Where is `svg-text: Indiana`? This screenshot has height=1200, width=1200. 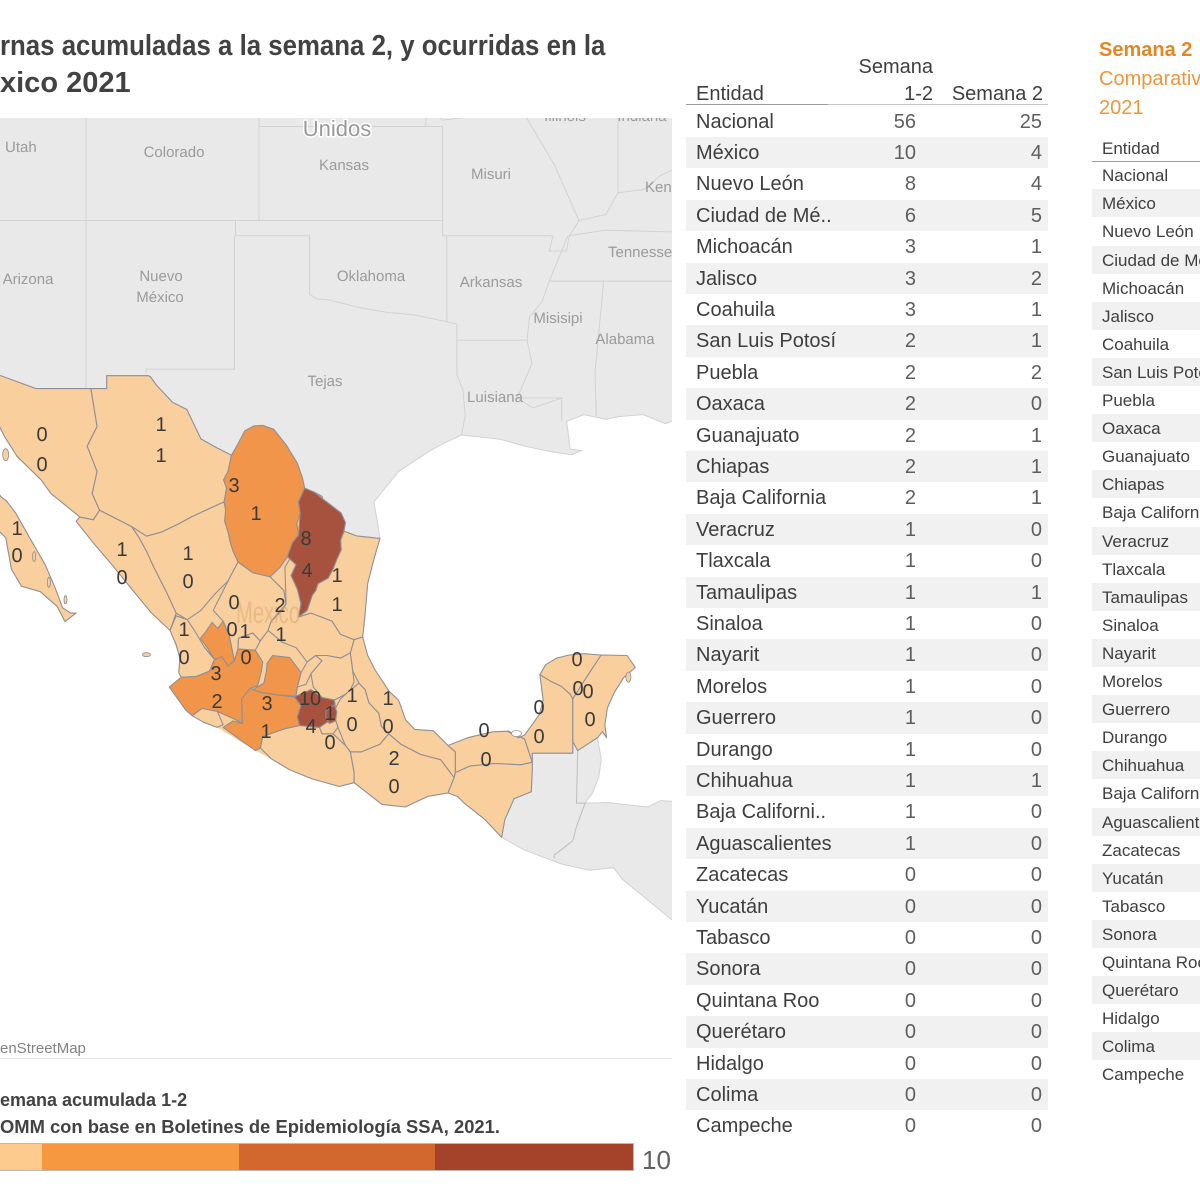 svg-text: Indiana is located at coordinates (642, 121).